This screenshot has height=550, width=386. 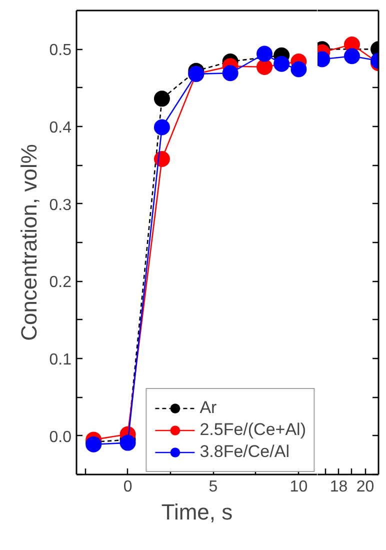 What do you see at coordinates (365, 487) in the screenshot?
I see `x-tick-label: 20` at bounding box center [365, 487].